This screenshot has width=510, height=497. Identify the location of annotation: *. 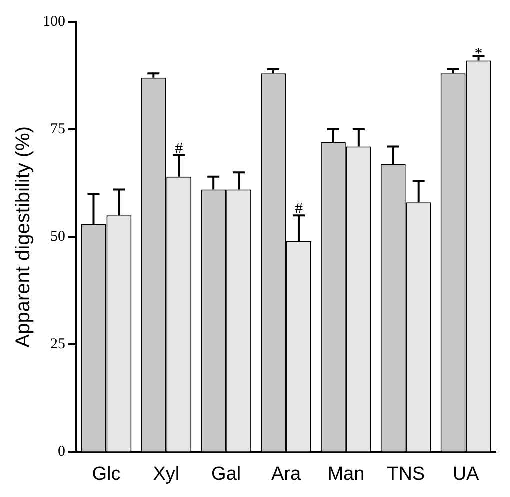
(478, 53).